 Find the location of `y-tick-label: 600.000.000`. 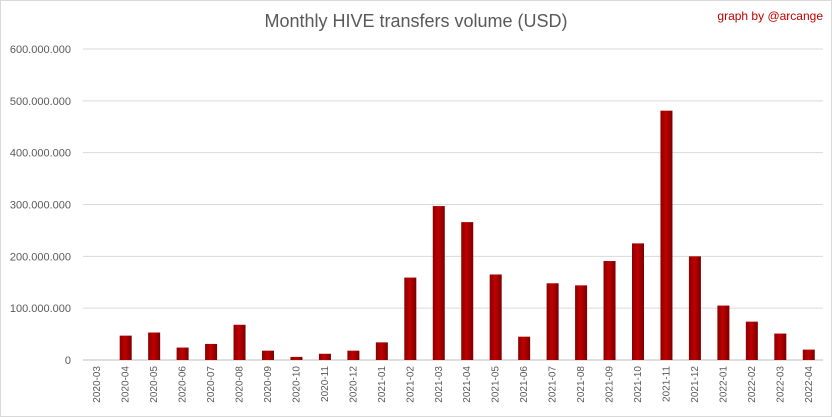

y-tick-label: 600.000.000 is located at coordinates (40, 50).